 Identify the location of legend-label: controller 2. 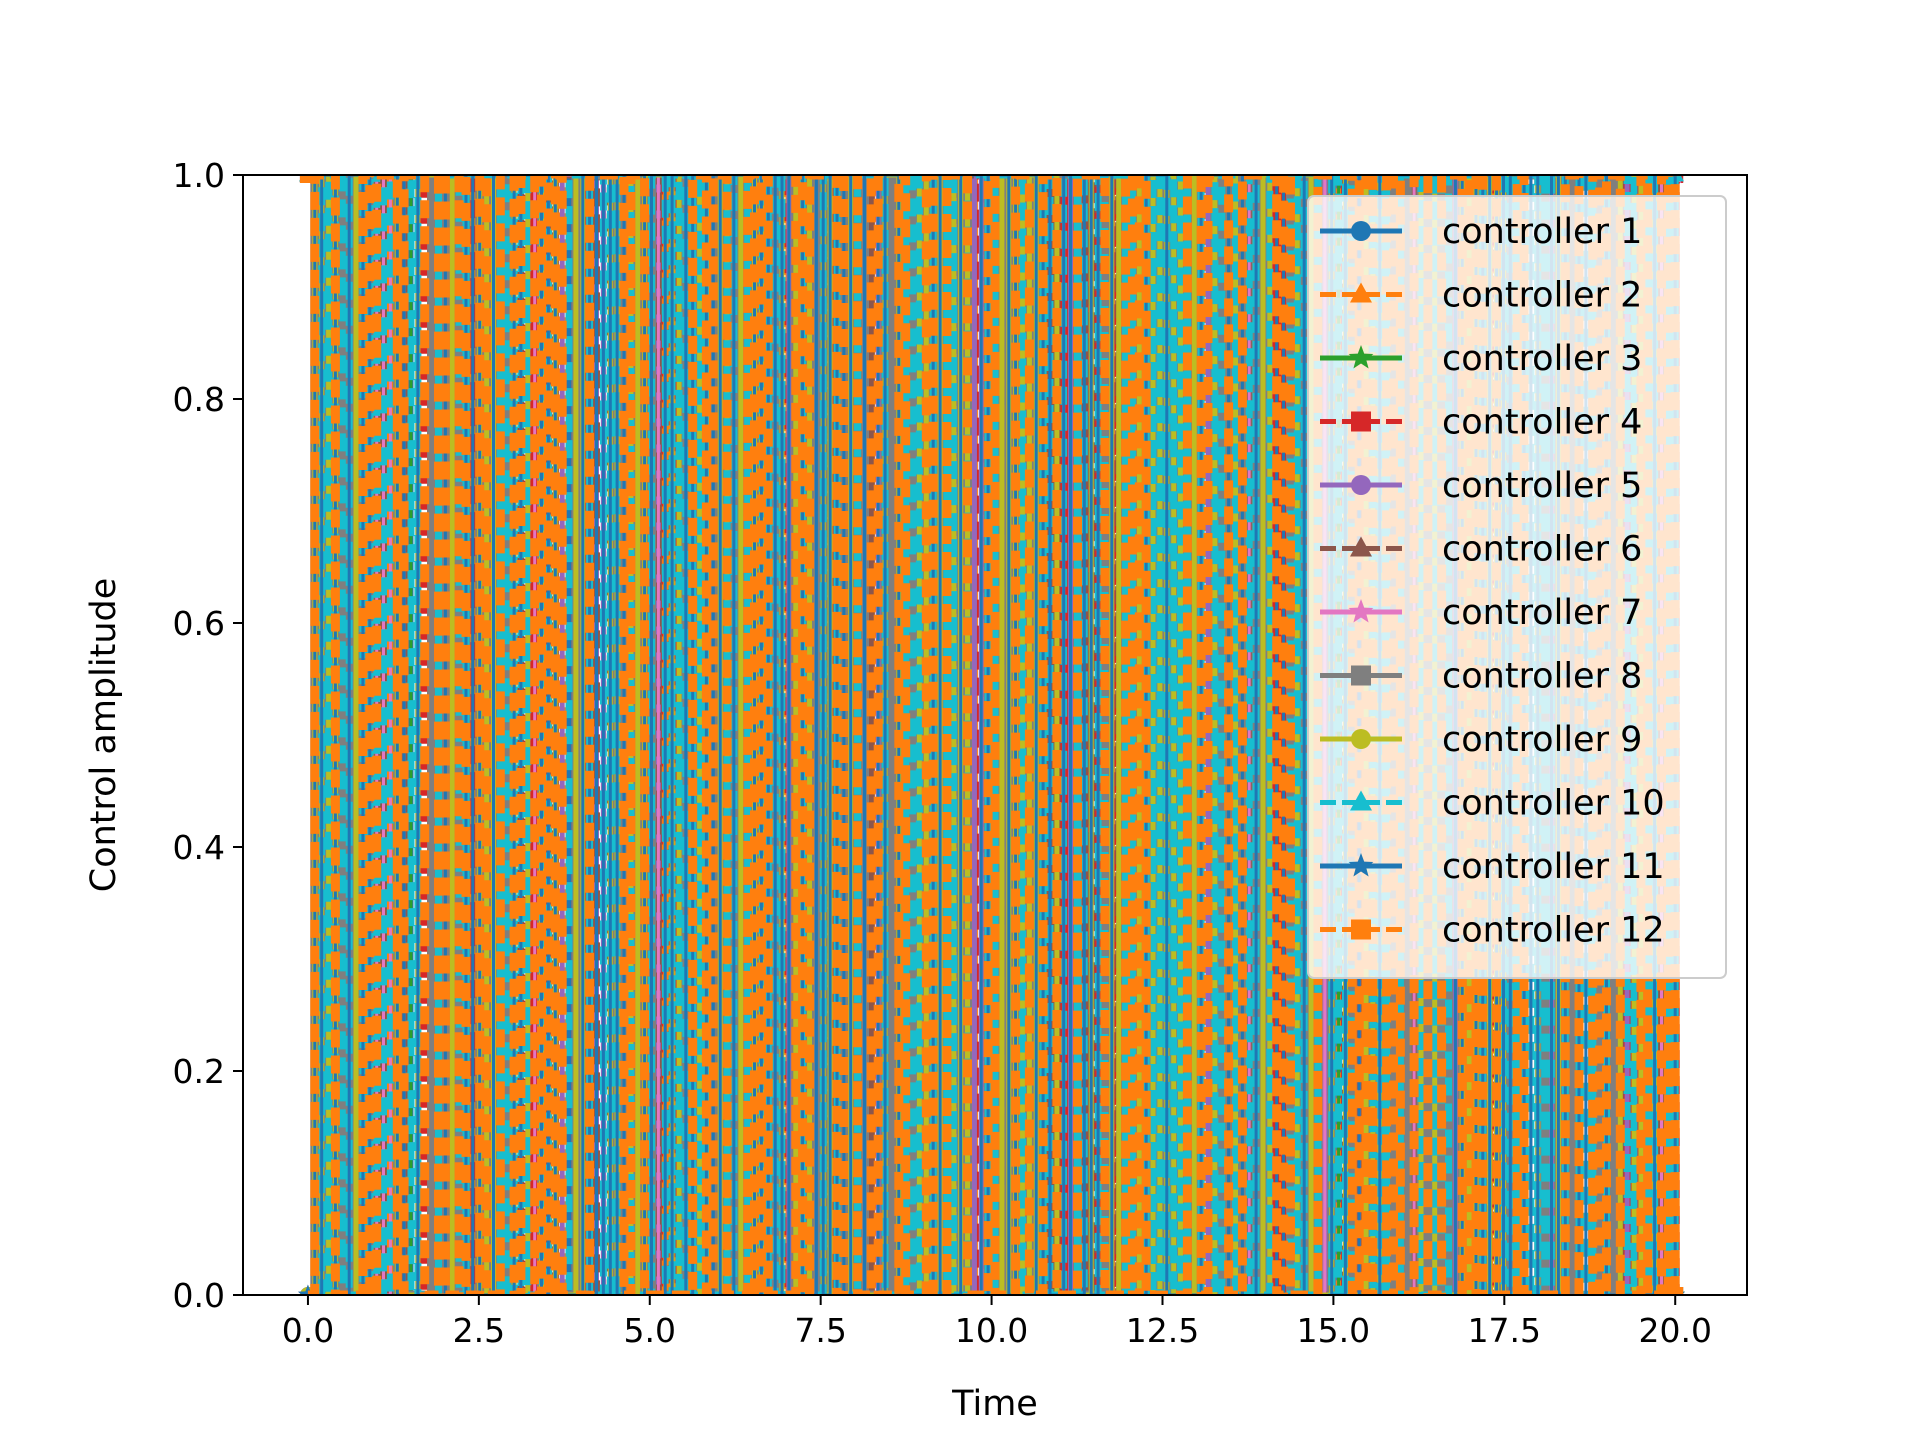
(1542, 296).